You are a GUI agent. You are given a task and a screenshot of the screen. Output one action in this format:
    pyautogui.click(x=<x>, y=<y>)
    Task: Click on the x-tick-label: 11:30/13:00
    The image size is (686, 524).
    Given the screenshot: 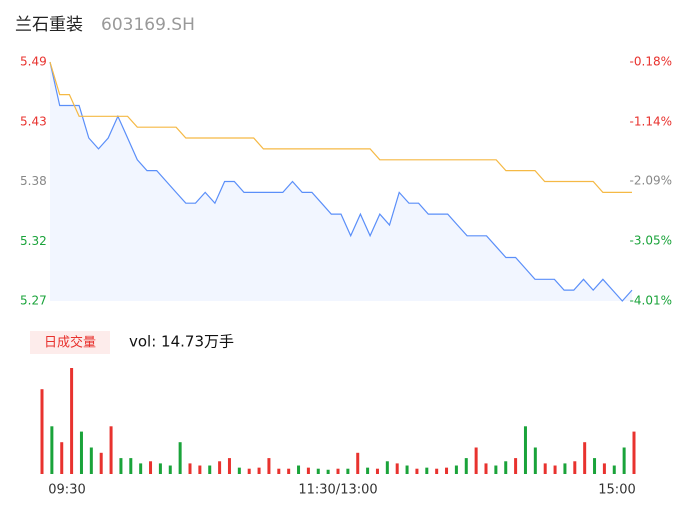 What is the action you would take?
    pyautogui.click(x=337, y=490)
    